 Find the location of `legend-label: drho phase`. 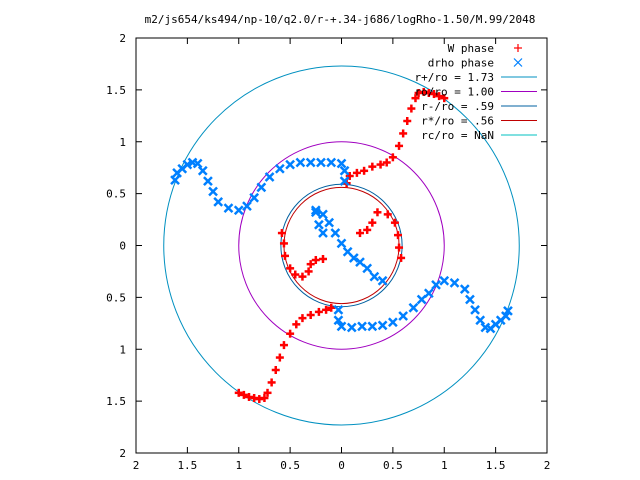

legend-label: drho phase is located at coordinates (461, 63).